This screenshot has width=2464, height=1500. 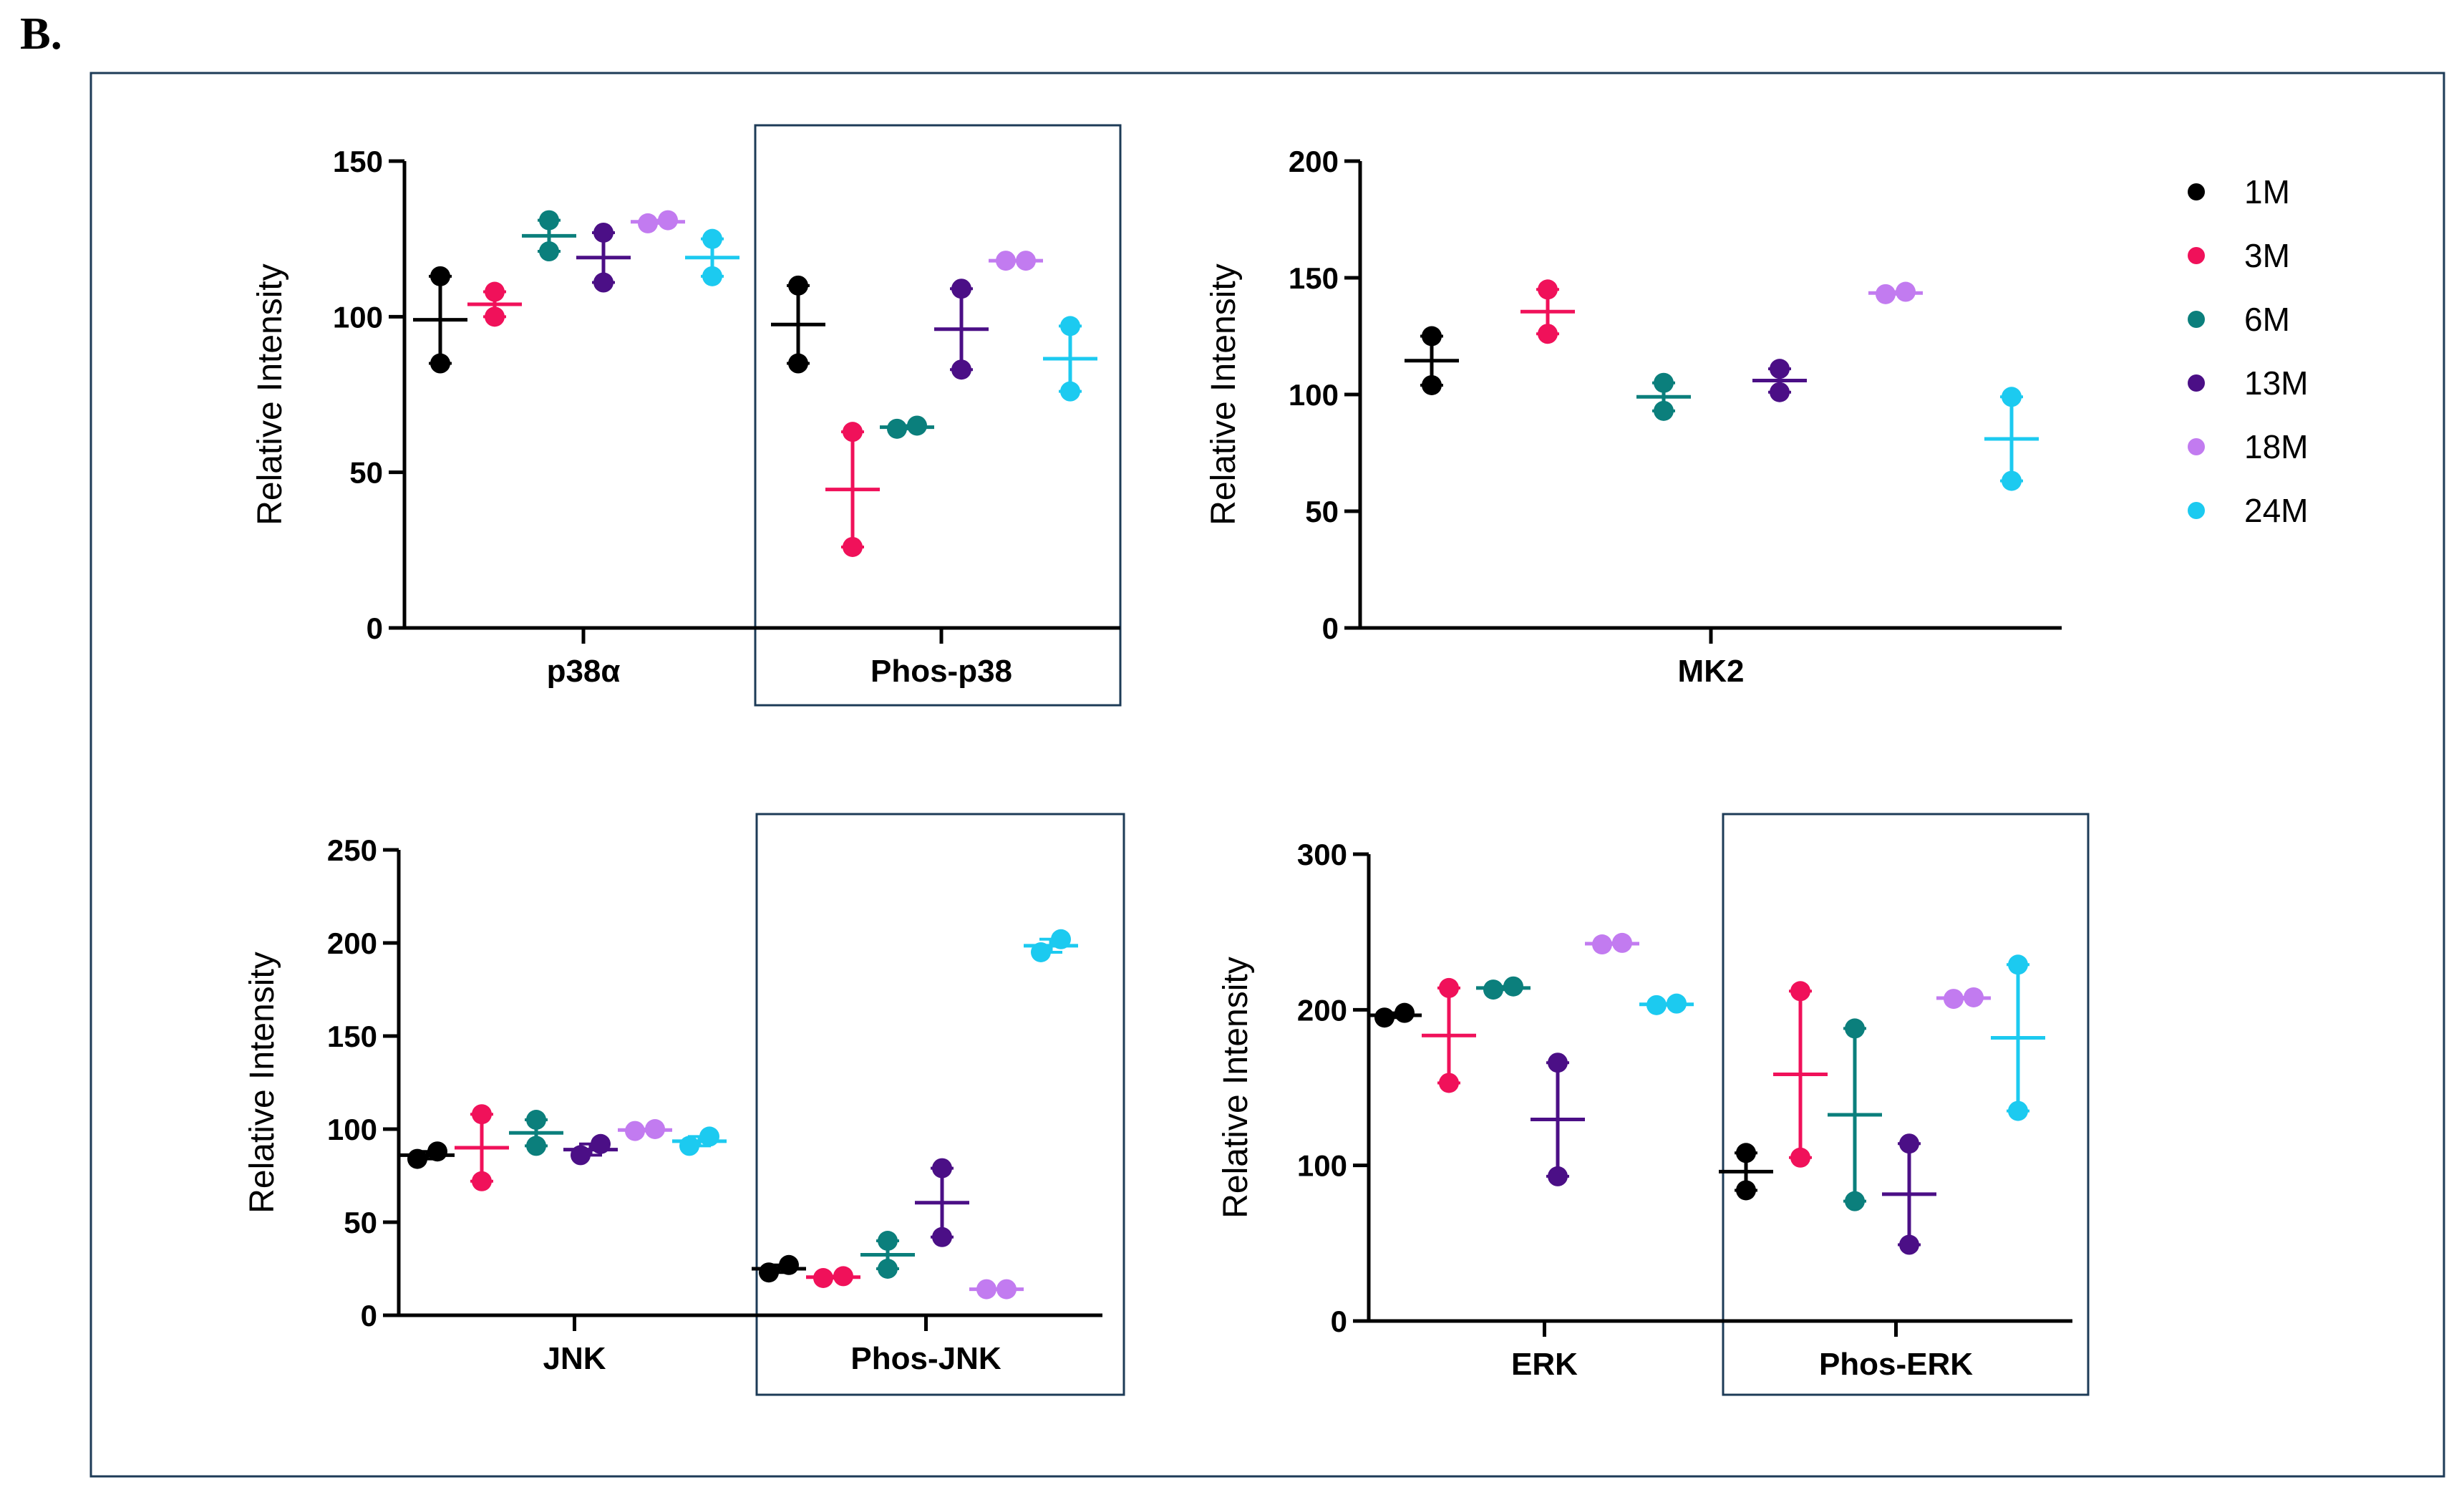 What do you see at coordinates (712, 257) in the screenshot?
I see `series-24M-p38α` at bounding box center [712, 257].